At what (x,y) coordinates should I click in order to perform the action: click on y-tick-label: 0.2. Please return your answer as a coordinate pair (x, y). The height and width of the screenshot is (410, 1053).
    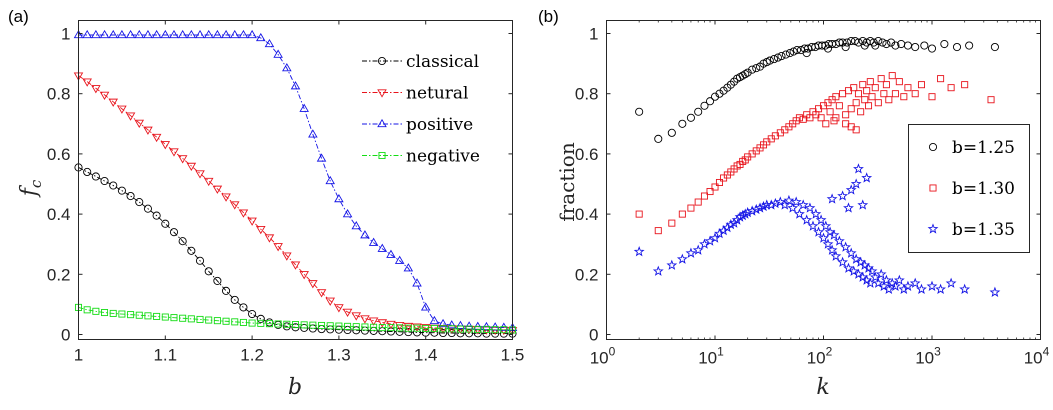
    Looking at the image, I should click on (587, 274).